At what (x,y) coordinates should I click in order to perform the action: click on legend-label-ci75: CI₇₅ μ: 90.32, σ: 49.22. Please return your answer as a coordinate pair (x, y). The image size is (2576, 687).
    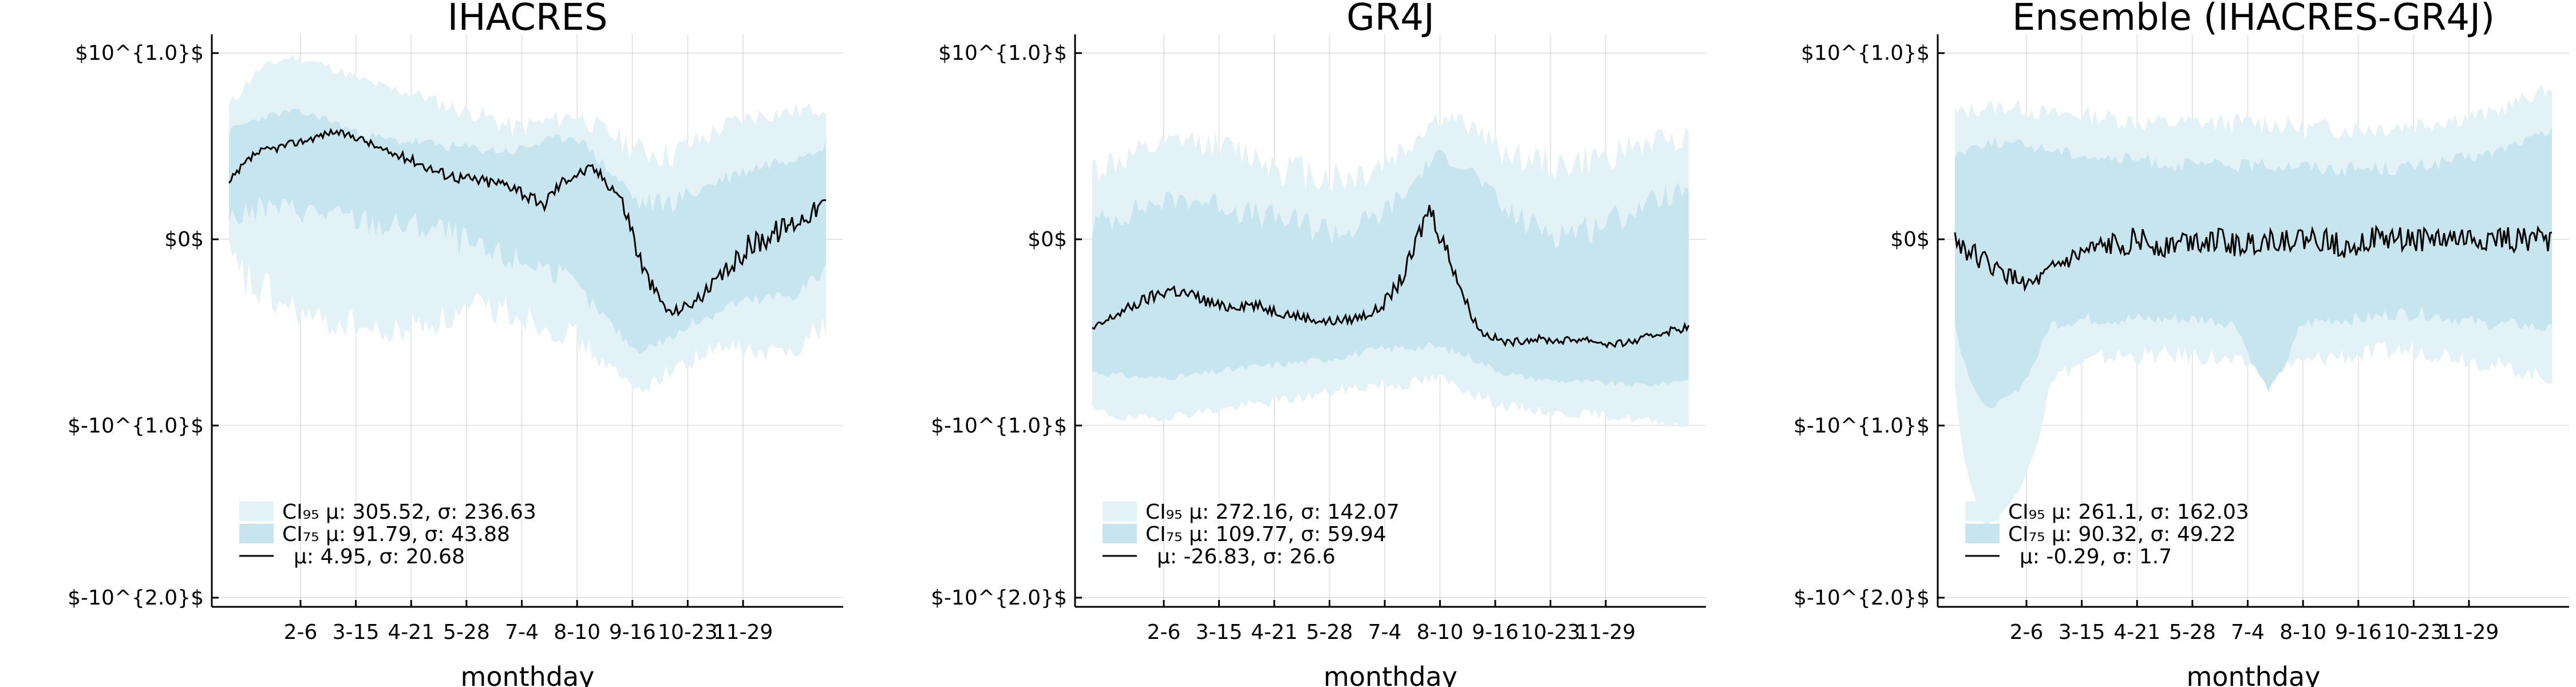
    Looking at the image, I should click on (2122, 534).